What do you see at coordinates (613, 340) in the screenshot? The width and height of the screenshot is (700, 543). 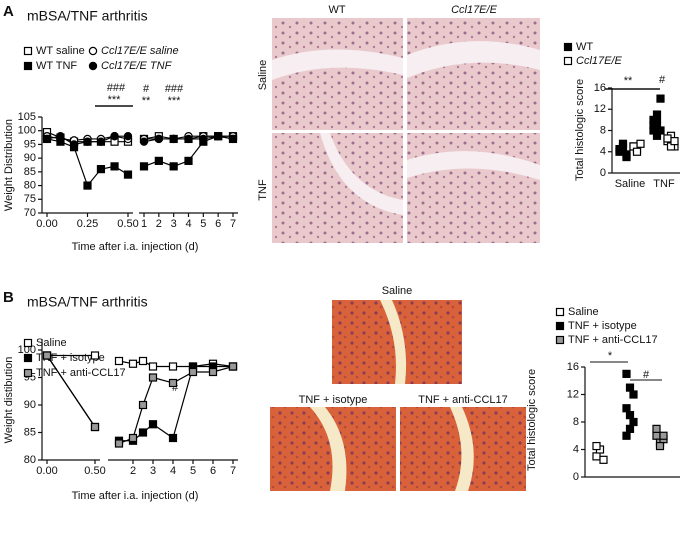 I see `legend-label: TNF + anti-CCL17` at bounding box center [613, 340].